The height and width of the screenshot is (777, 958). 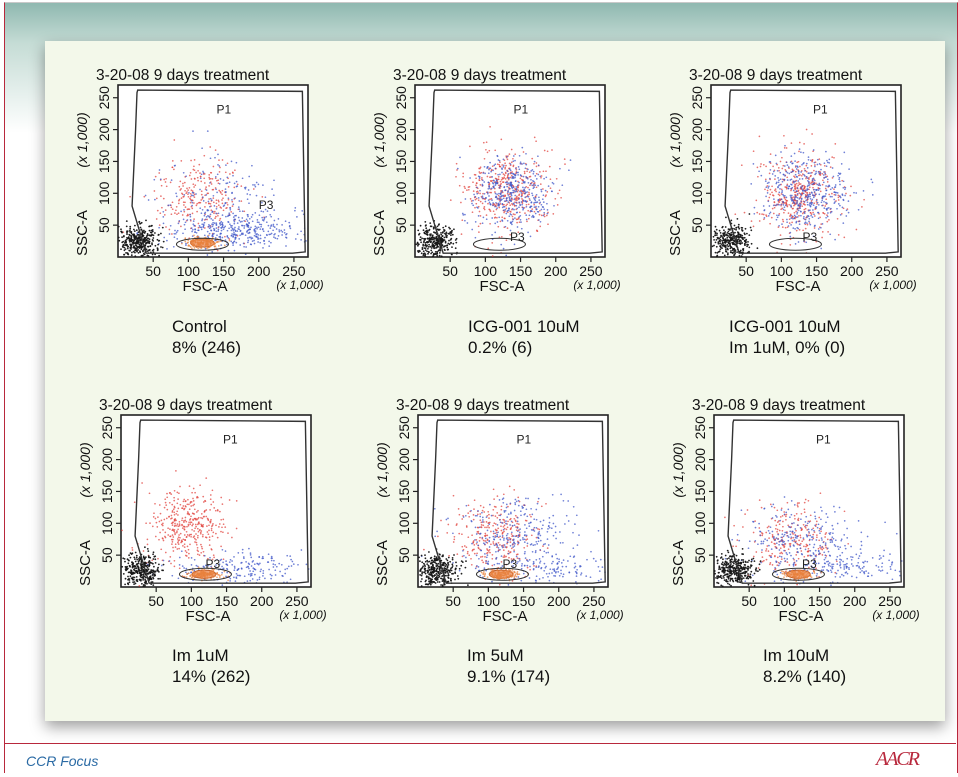 What do you see at coordinates (104, 193) in the screenshot?
I see `y-tick-label: 100` at bounding box center [104, 193].